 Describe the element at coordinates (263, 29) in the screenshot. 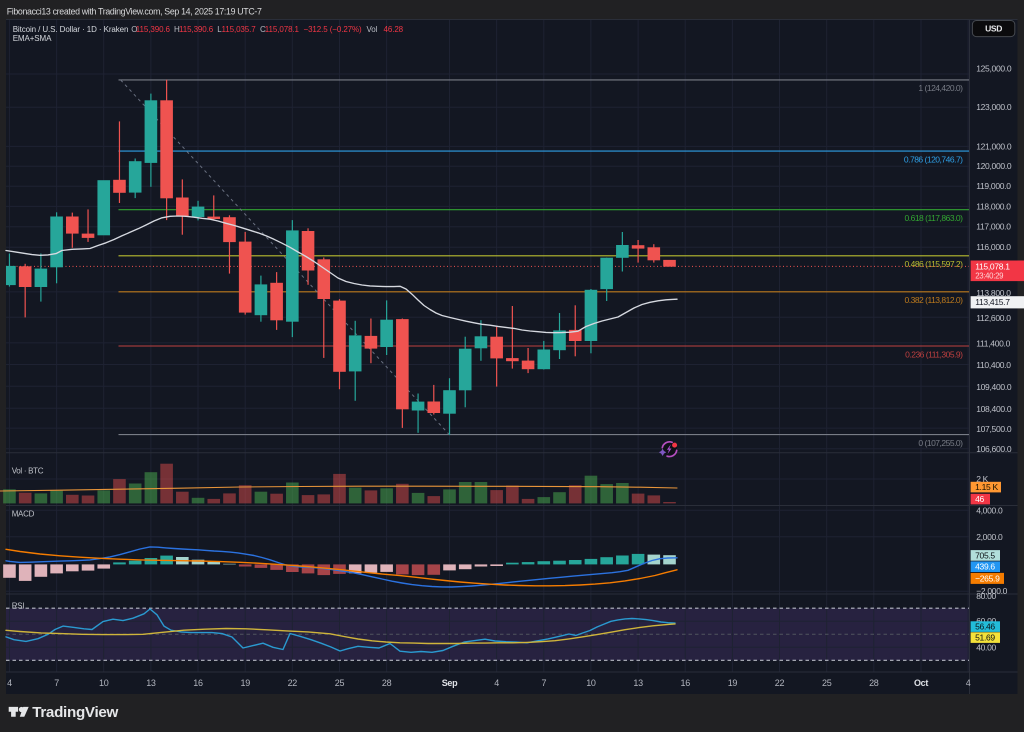

I see `svg-text: C` at that location.